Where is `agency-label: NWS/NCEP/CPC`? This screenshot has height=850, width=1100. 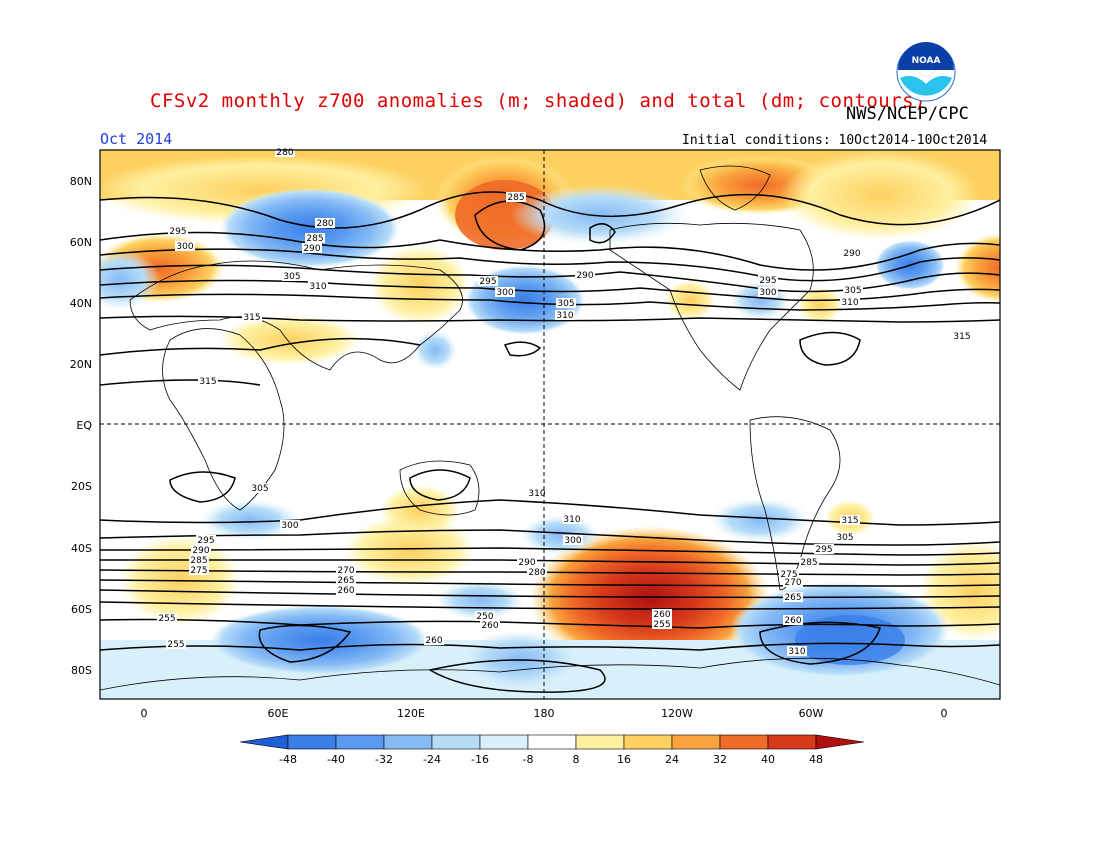
agency-label: NWS/NCEP/CPC is located at coordinates (907, 114).